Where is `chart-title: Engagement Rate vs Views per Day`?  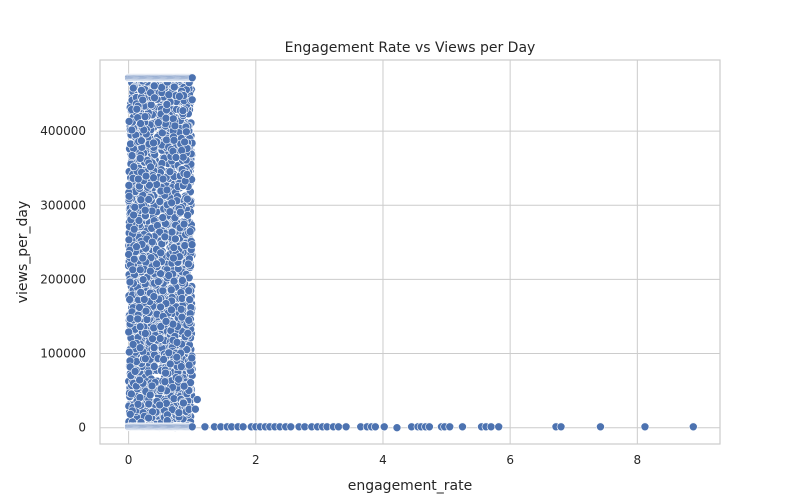 chart-title: Engagement Rate vs Views per Day is located at coordinates (410, 48).